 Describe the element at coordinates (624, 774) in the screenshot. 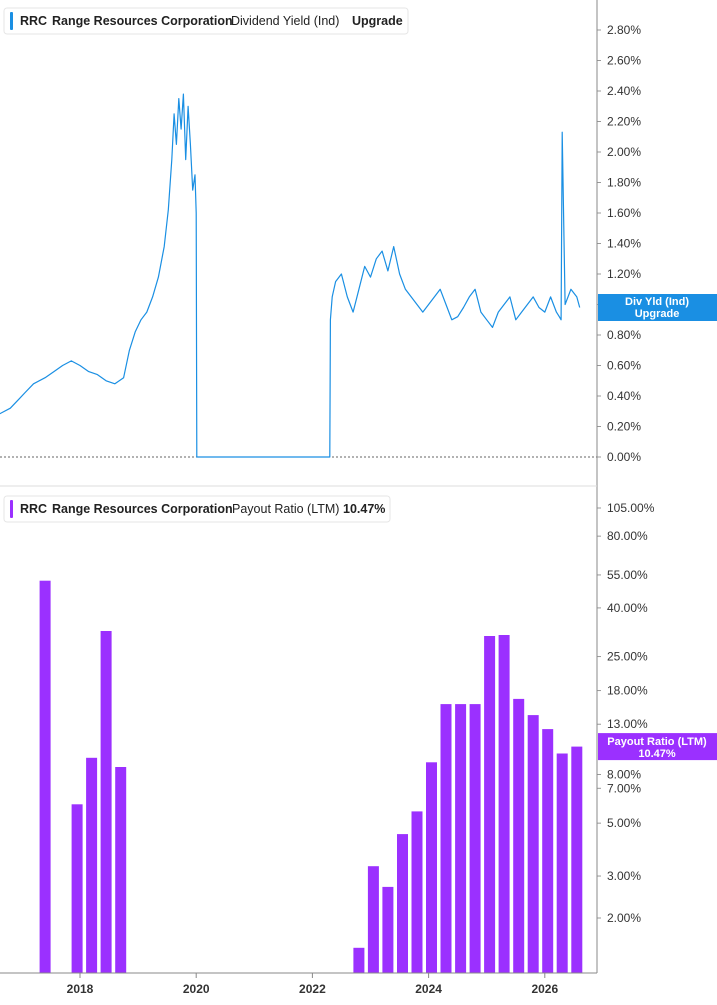

I see `y-tick-label: 8.00%` at that location.